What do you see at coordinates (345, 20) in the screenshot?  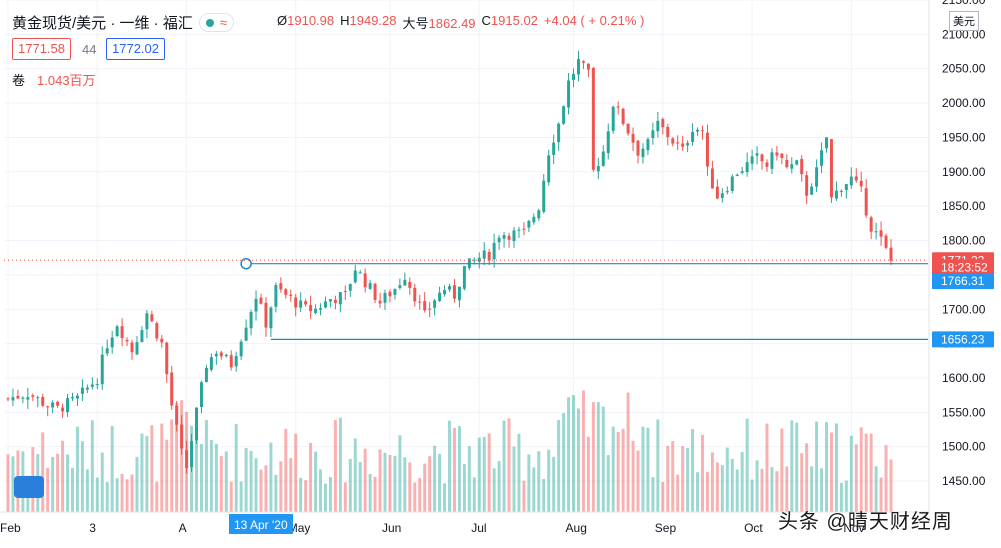 I see `high-label: H` at bounding box center [345, 20].